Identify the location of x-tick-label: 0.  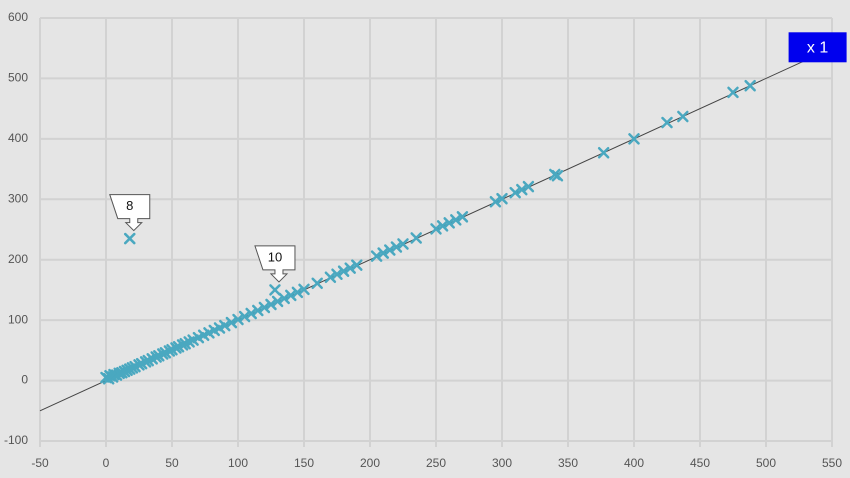
(106, 463).